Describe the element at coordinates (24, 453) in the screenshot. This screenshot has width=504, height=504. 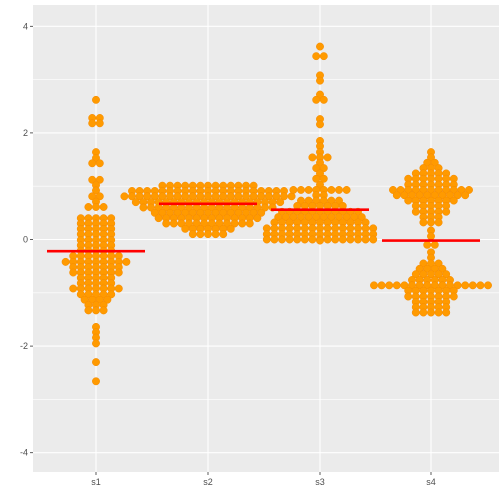
I see `y-tick-label: -4` at that location.